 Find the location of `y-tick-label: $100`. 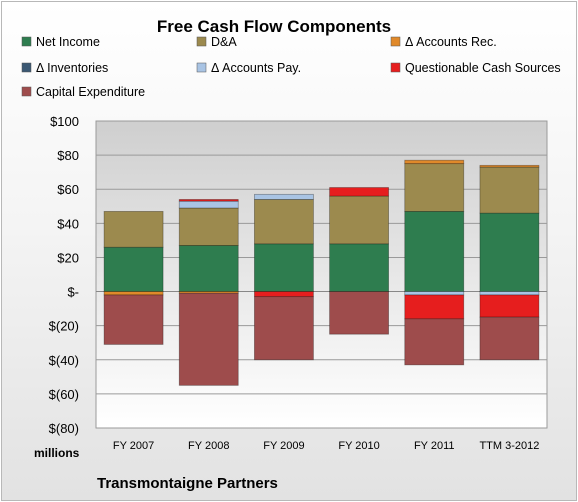

y-tick-label: $100 is located at coordinates (64, 121).